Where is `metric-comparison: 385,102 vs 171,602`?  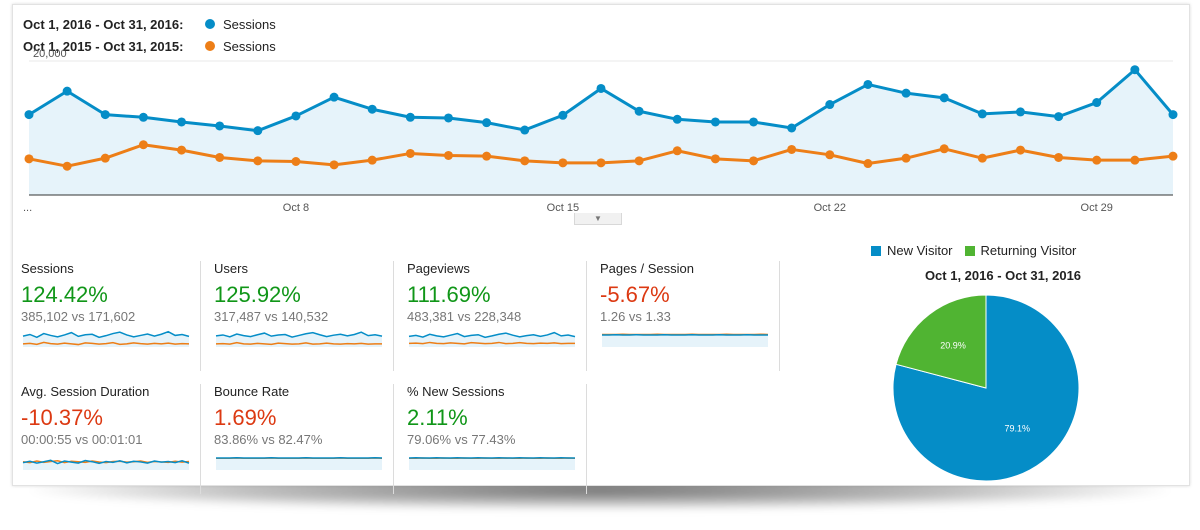 metric-comparison: 385,102 vs 171,602 is located at coordinates (78, 316).